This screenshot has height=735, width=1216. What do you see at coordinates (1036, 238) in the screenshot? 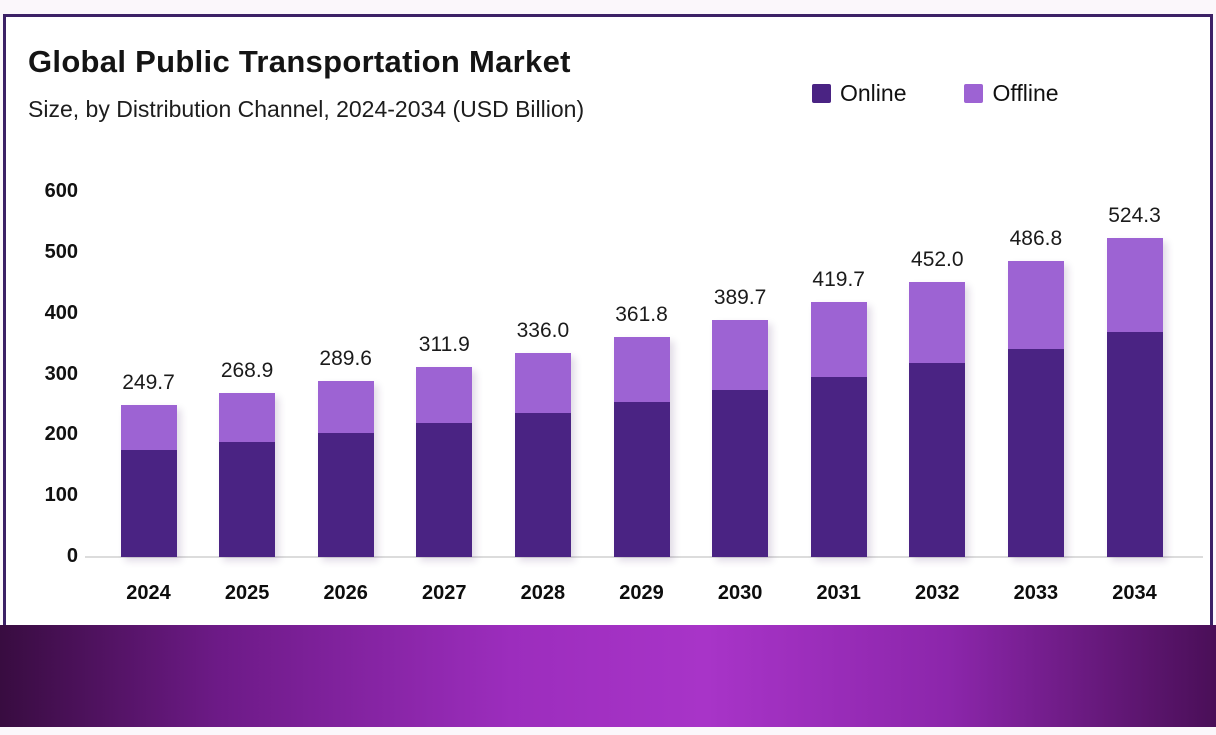
I see `bar-total-label: 486.8` at bounding box center [1036, 238].